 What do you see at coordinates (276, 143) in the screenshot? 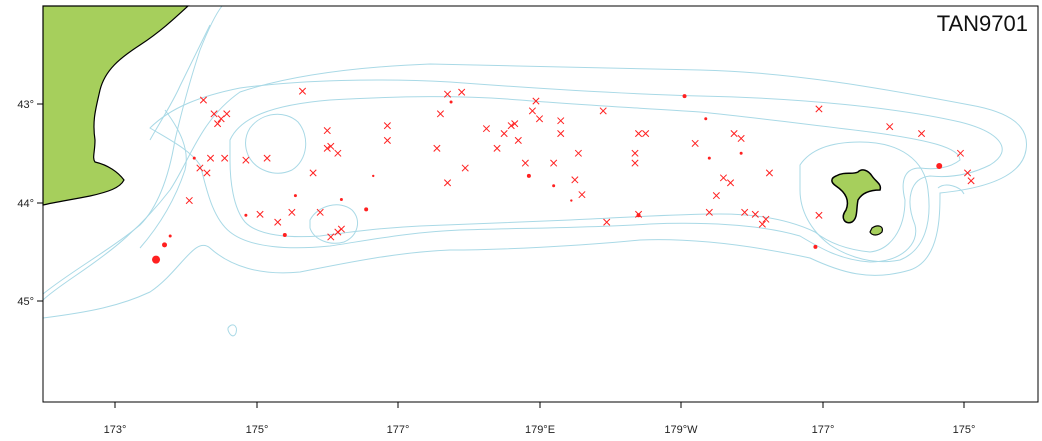
I see `mernoo-bank-contour` at bounding box center [276, 143].